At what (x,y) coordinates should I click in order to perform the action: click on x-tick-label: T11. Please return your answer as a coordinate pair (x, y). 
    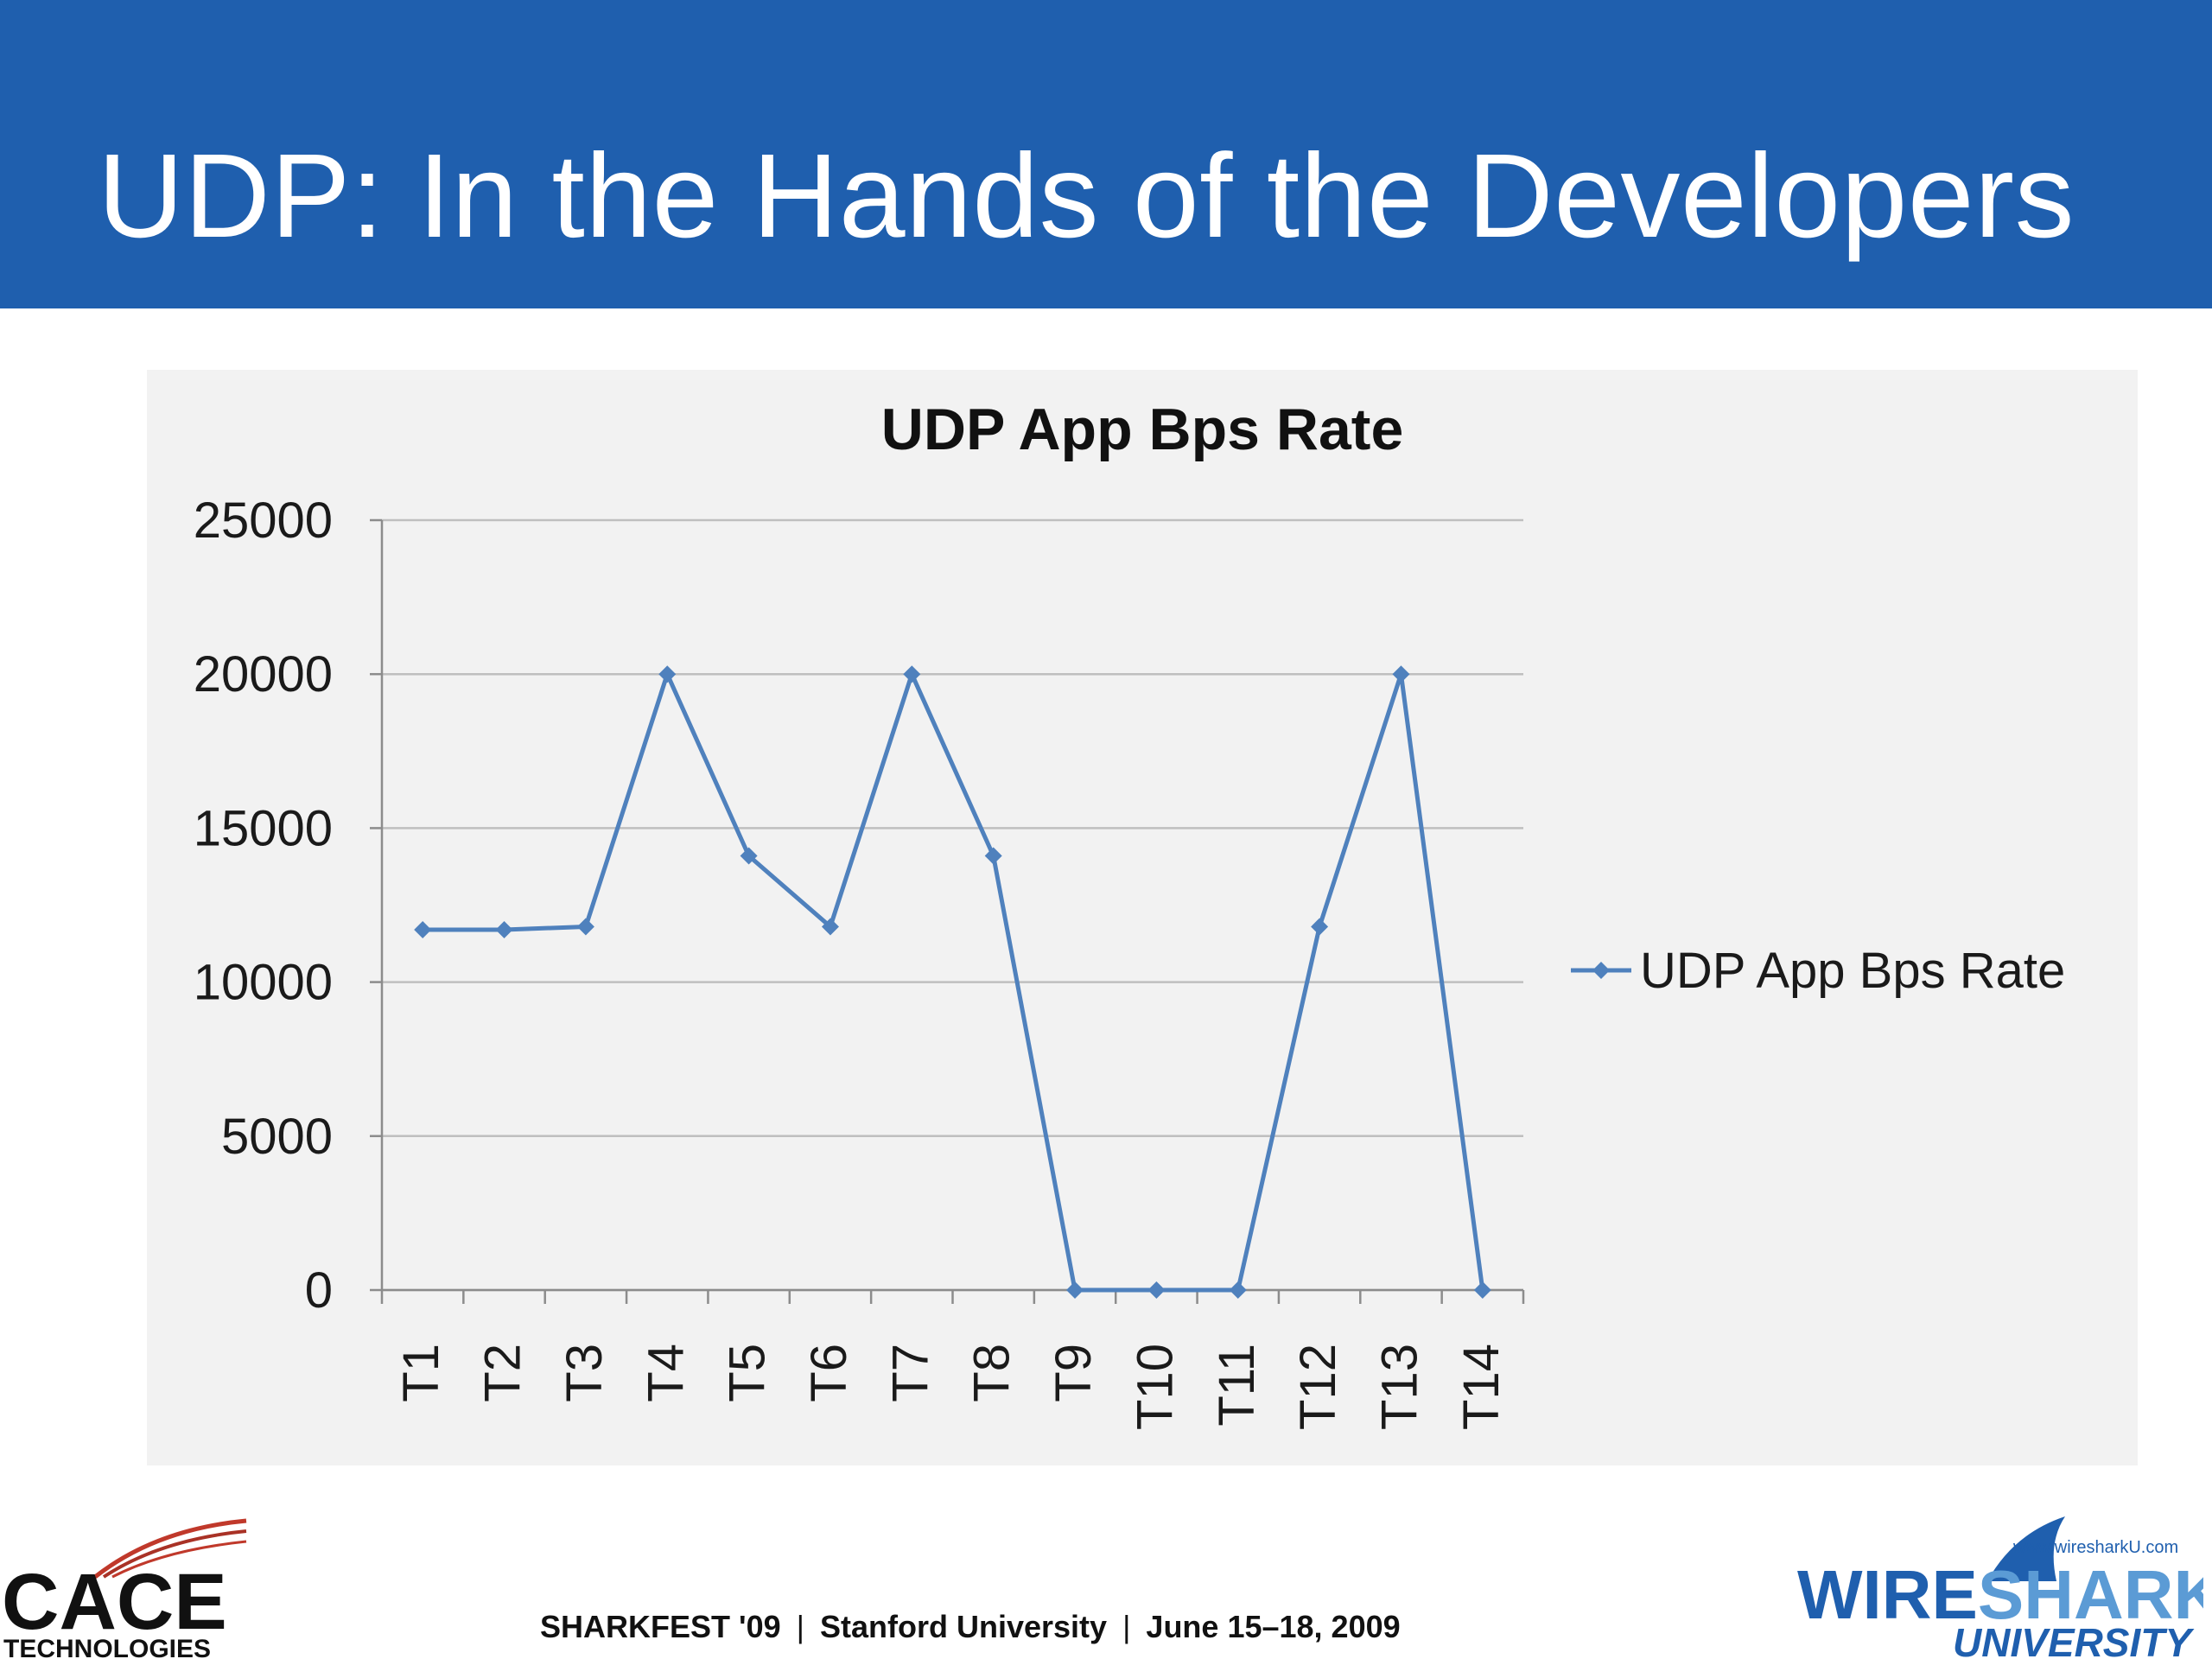
    Looking at the image, I should click on (1237, 1385).